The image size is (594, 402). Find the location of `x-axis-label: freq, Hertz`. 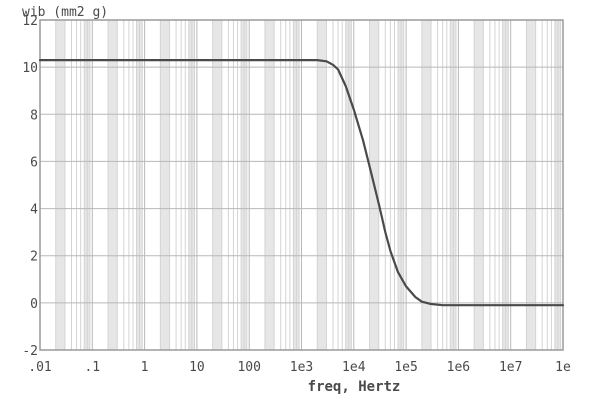

x-axis-label: freq, Hertz is located at coordinates (354, 387).